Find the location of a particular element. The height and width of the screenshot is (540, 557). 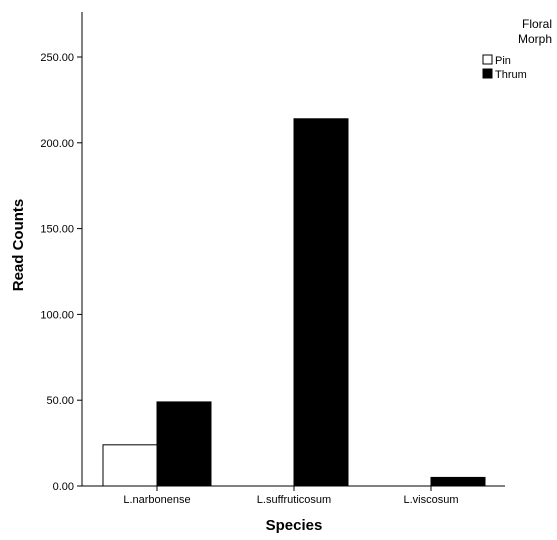

legend: Floral Morph Pin Thrum is located at coordinates (517, 49).